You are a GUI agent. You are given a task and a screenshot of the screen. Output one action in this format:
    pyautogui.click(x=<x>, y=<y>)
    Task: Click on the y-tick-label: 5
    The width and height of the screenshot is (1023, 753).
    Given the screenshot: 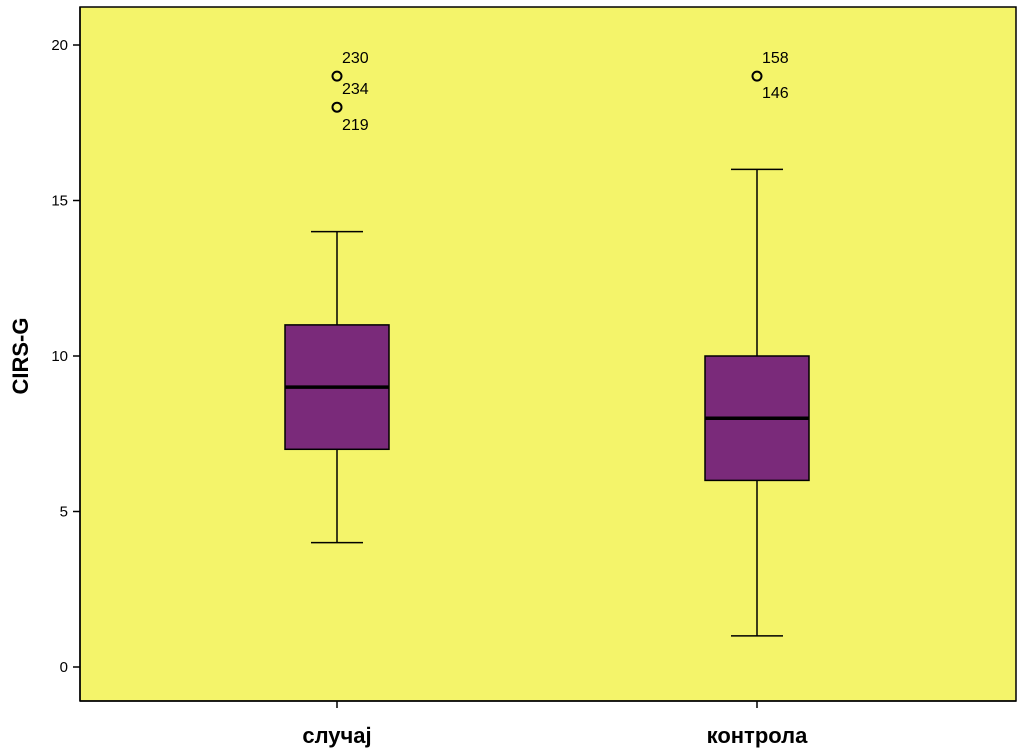 What is the action you would take?
    pyautogui.click(x=64, y=512)
    